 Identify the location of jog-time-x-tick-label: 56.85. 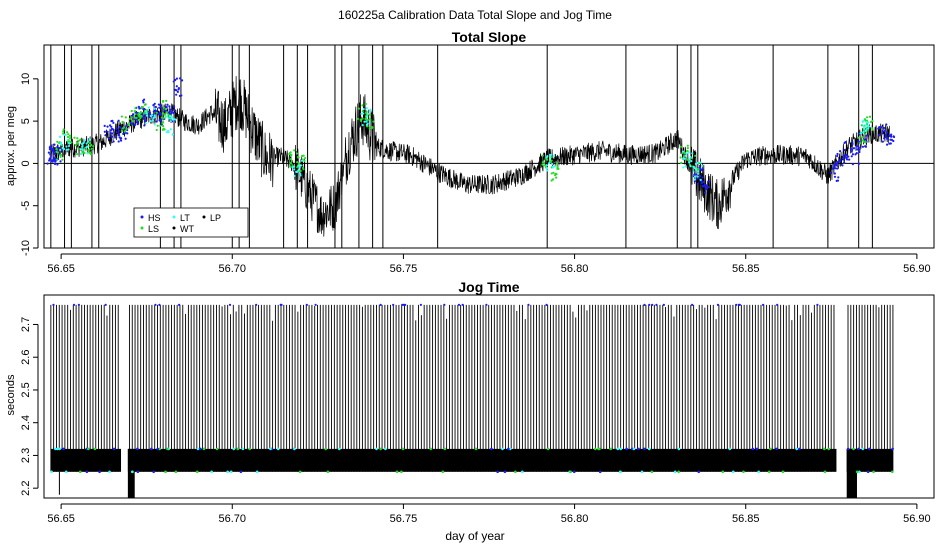
(746, 519).